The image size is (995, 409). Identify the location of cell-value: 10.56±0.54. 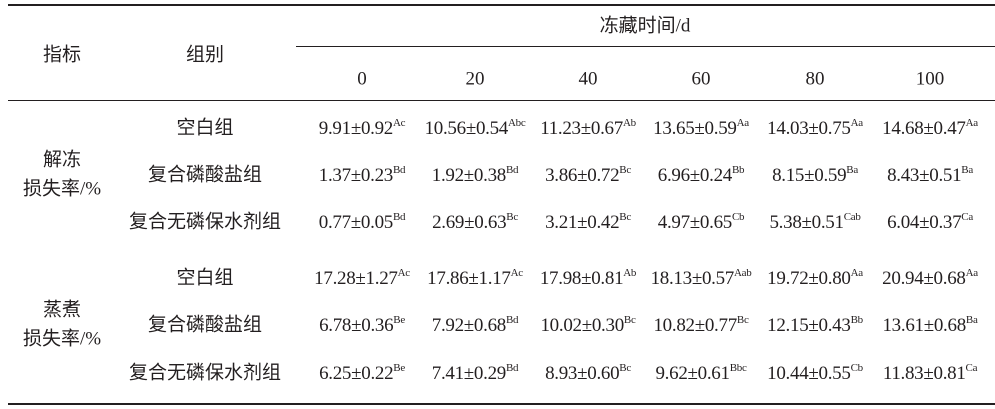
(466, 128).